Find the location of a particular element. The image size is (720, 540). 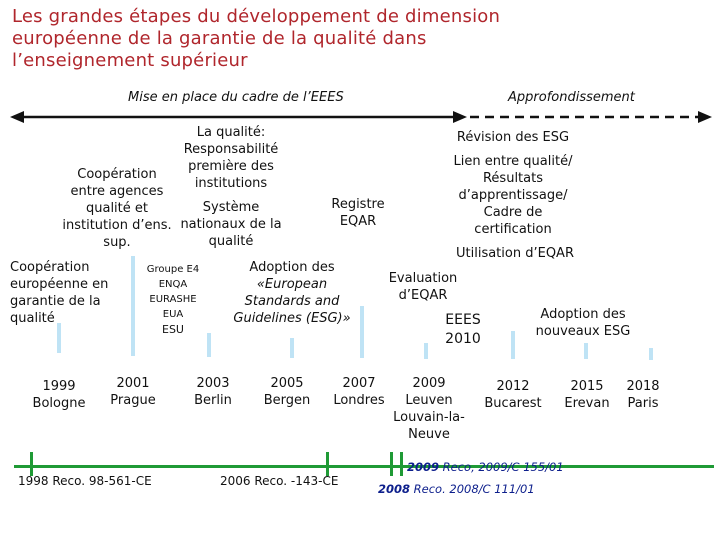

milestone-2003: 2003 Berlin is located at coordinates (213, 392).